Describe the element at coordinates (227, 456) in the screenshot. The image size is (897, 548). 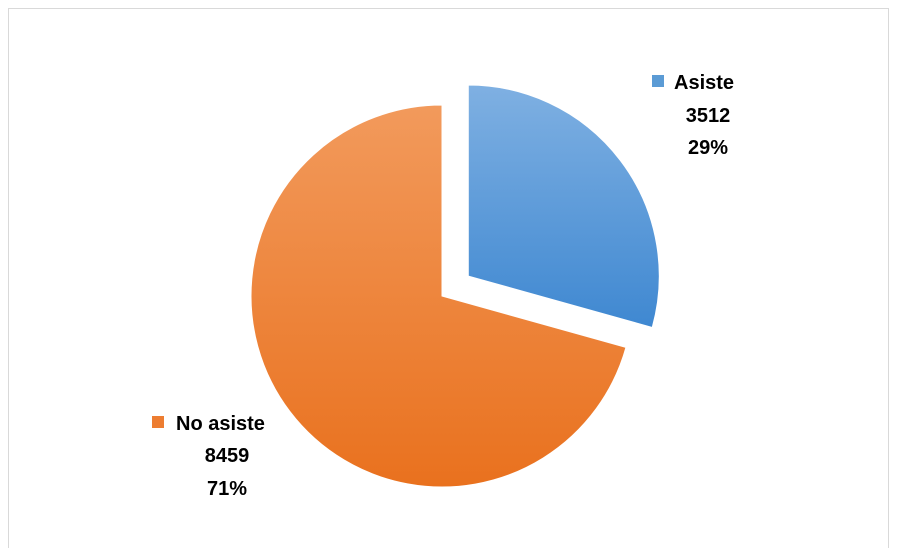
I see `label-value-no-asiste: 8459` at that location.